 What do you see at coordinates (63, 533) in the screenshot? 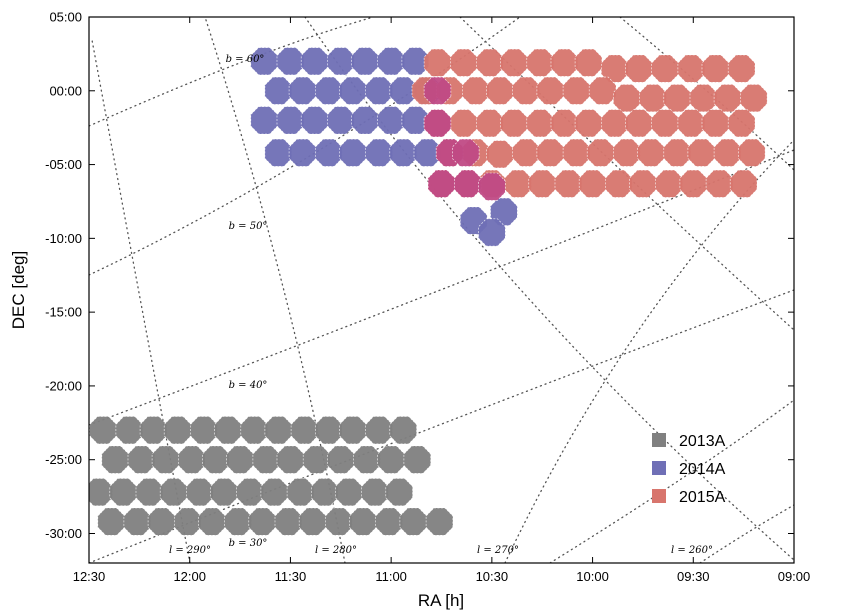
I see `y-tick-label: -30:00` at bounding box center [63, 533].